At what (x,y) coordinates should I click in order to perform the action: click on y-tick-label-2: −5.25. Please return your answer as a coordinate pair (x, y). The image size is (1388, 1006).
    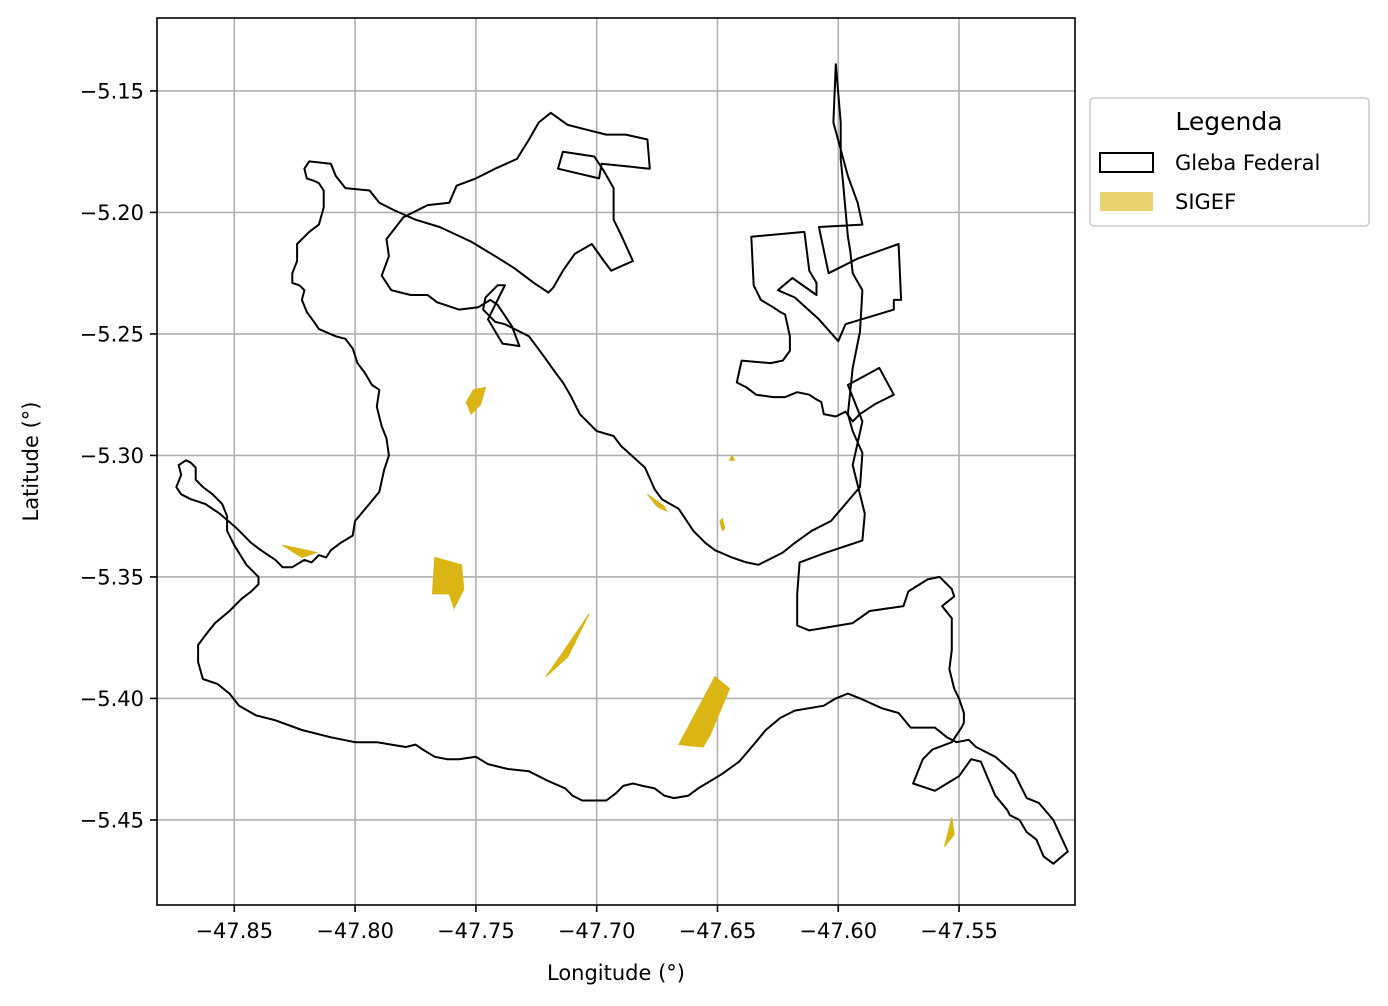
    Looking at the image, I should click on (112, 334).